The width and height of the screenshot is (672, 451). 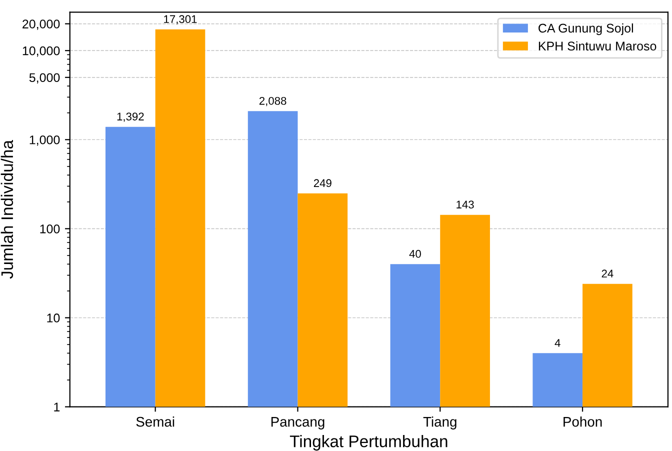 What do you see at coordinates (323, 183) in the screenshot?
I see `data-label: 249` at bounding box center [323, 183].